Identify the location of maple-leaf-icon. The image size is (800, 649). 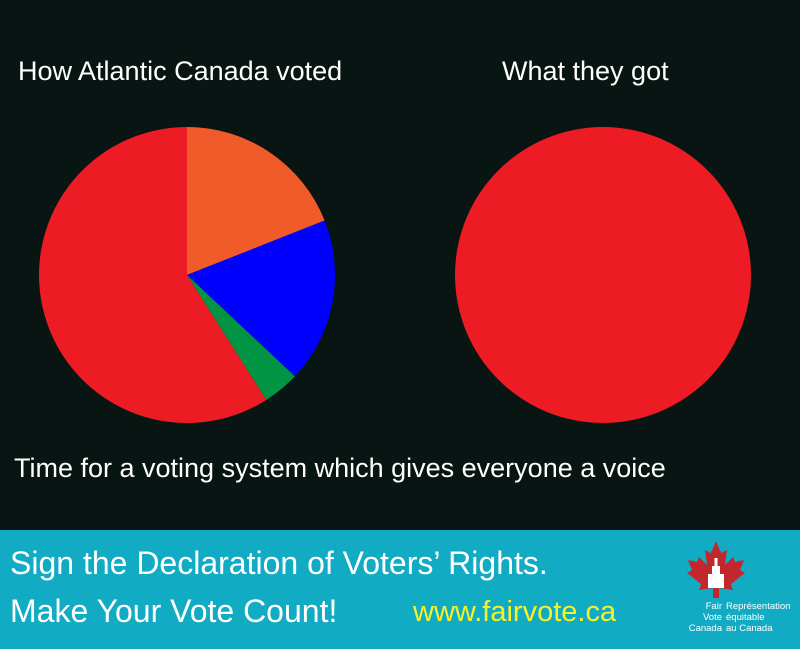
(716, 569).